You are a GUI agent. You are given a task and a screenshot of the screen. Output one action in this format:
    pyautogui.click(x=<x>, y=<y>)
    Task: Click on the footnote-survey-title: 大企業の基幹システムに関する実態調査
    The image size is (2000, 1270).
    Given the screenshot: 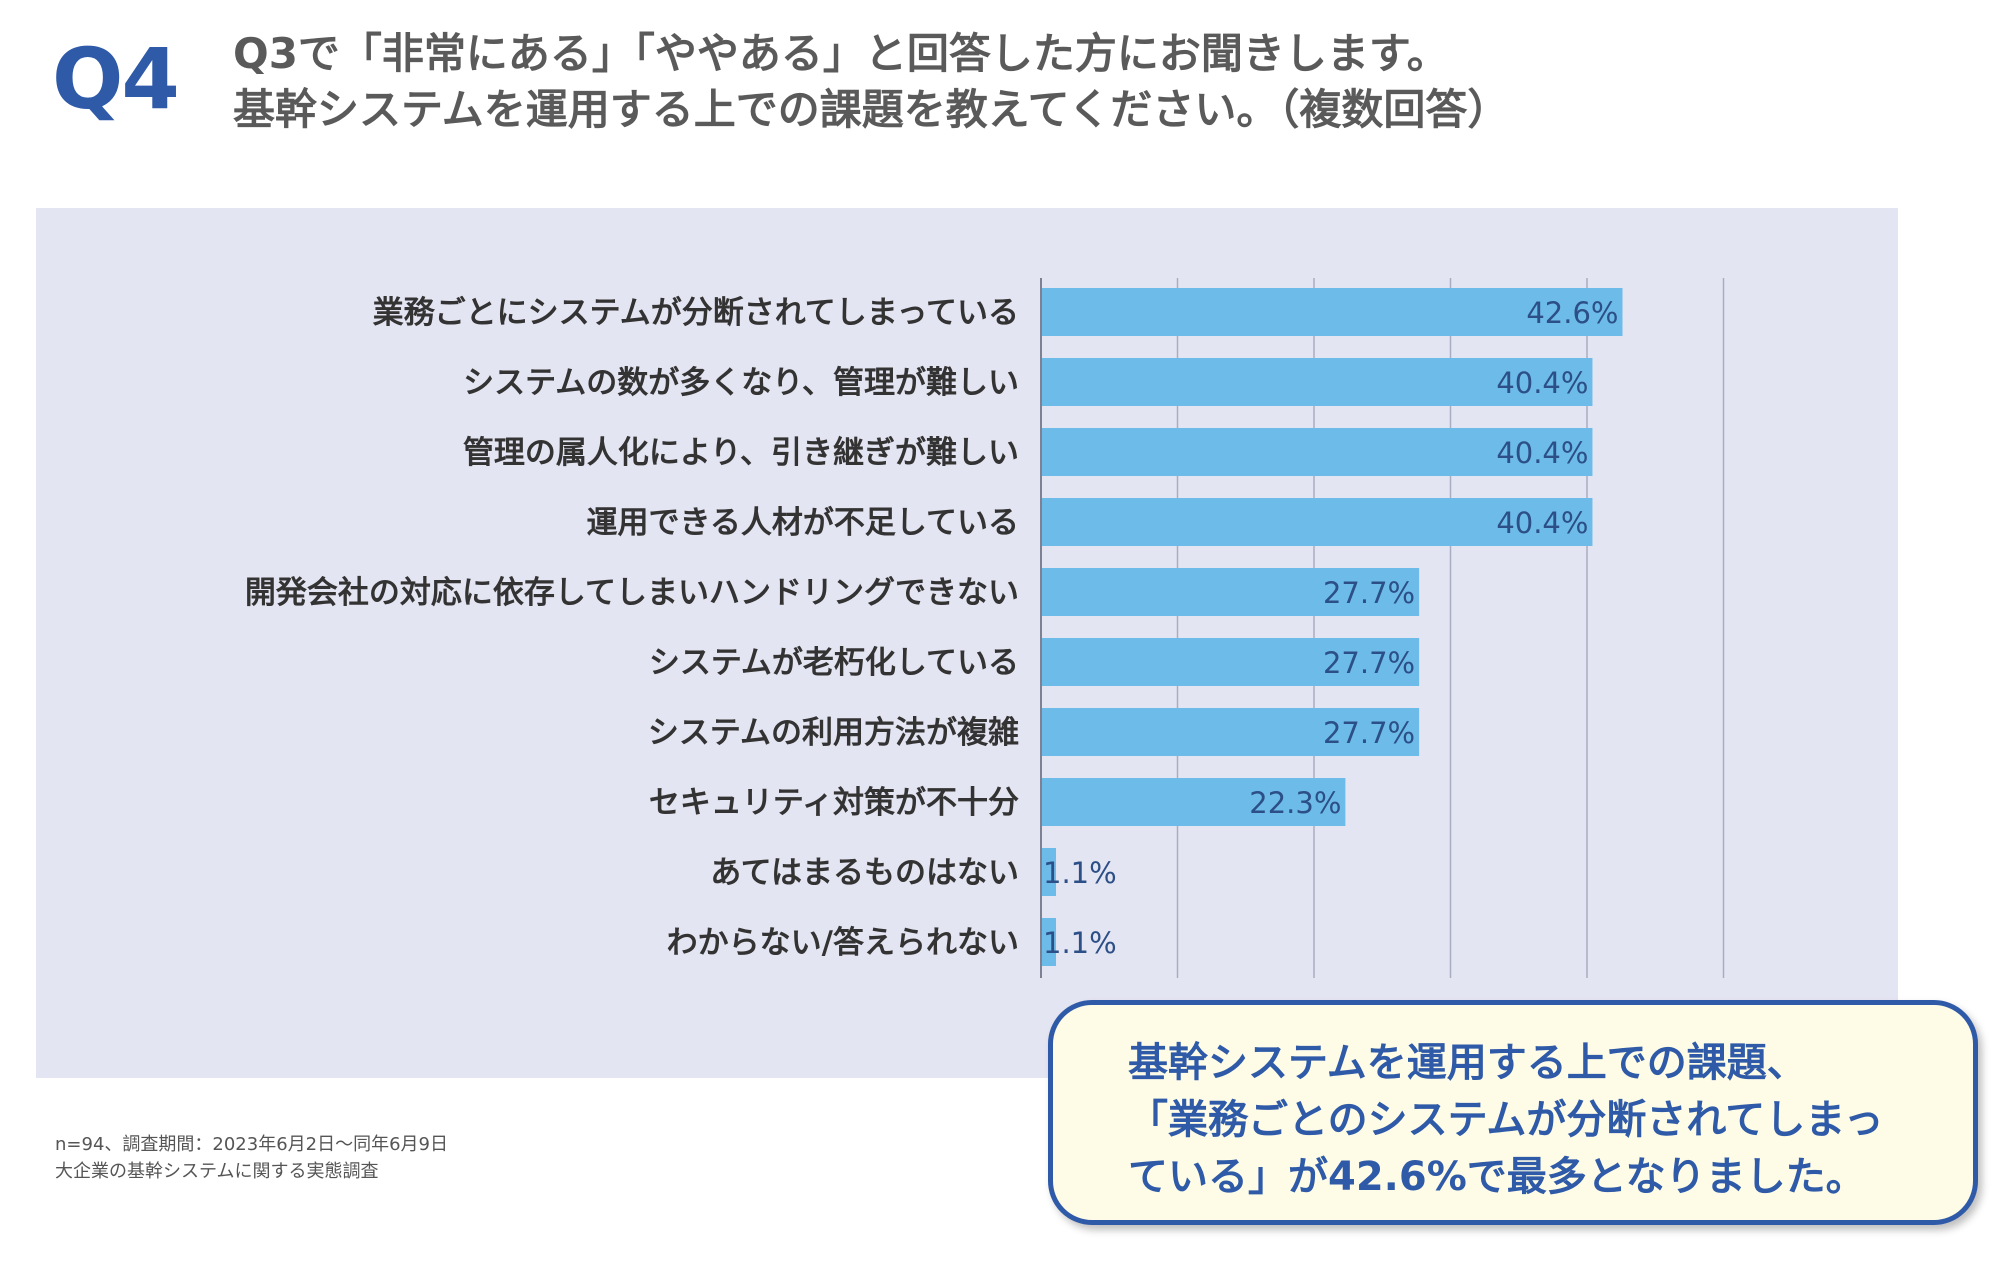 What is the action you would take?
    pyautogui.click(x=217, y=1171)
    